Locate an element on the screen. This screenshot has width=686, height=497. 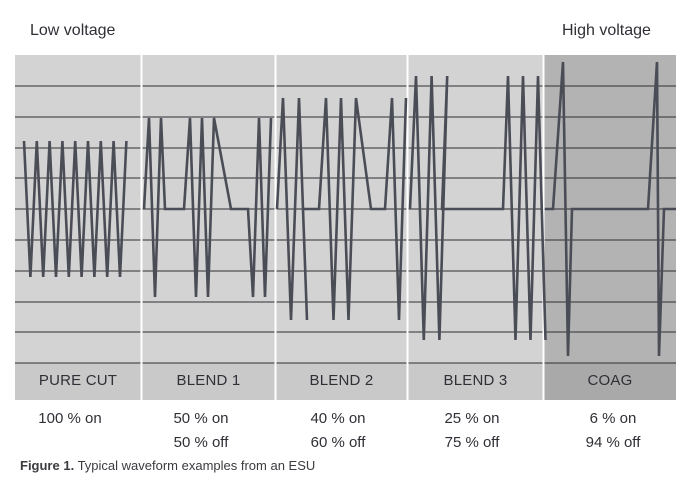
label-band-pure-cut is located at coordinates (78, 381).